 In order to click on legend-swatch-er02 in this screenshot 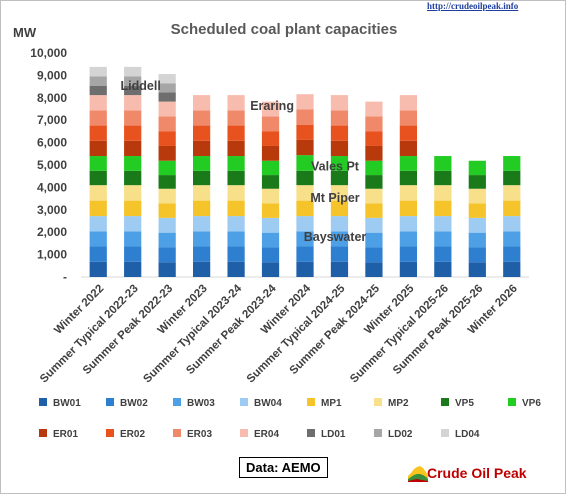, I will do `click(110, 433)`.